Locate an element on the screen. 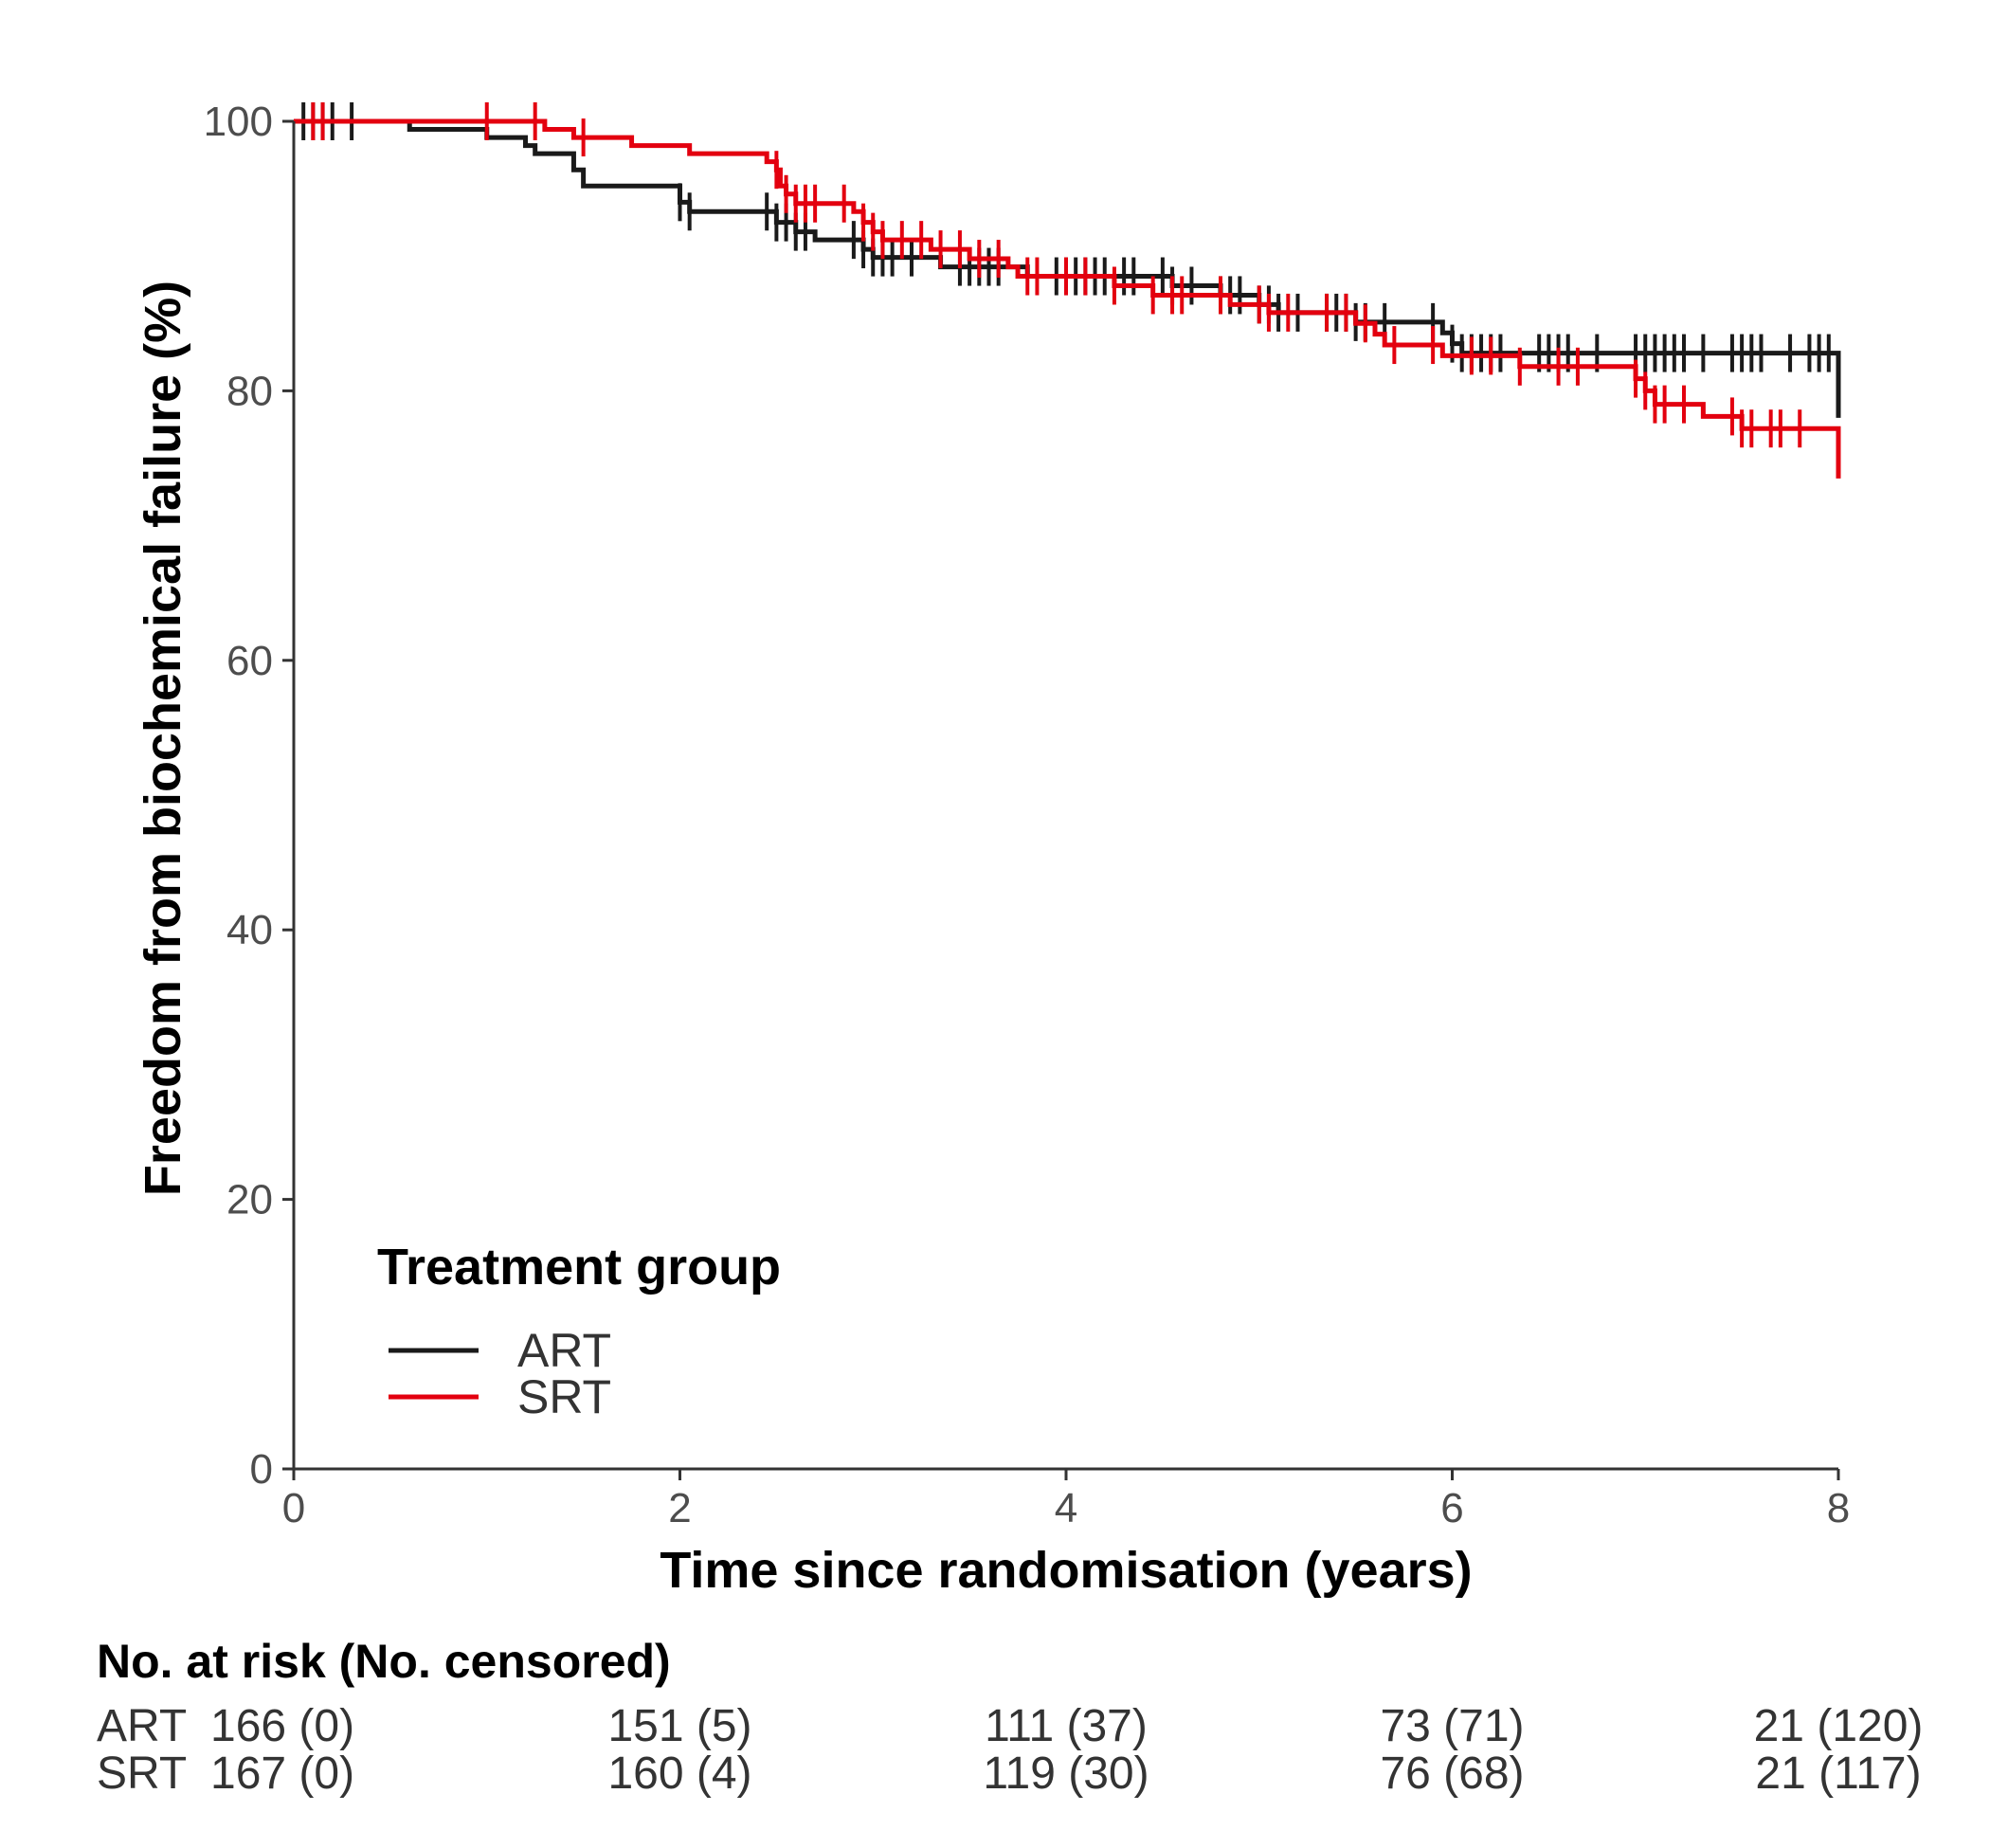 Image resolution: width=1990 pixels, height=1848 pixels. risk-row-group-label: SRT is located at coordinates (142, 1774).